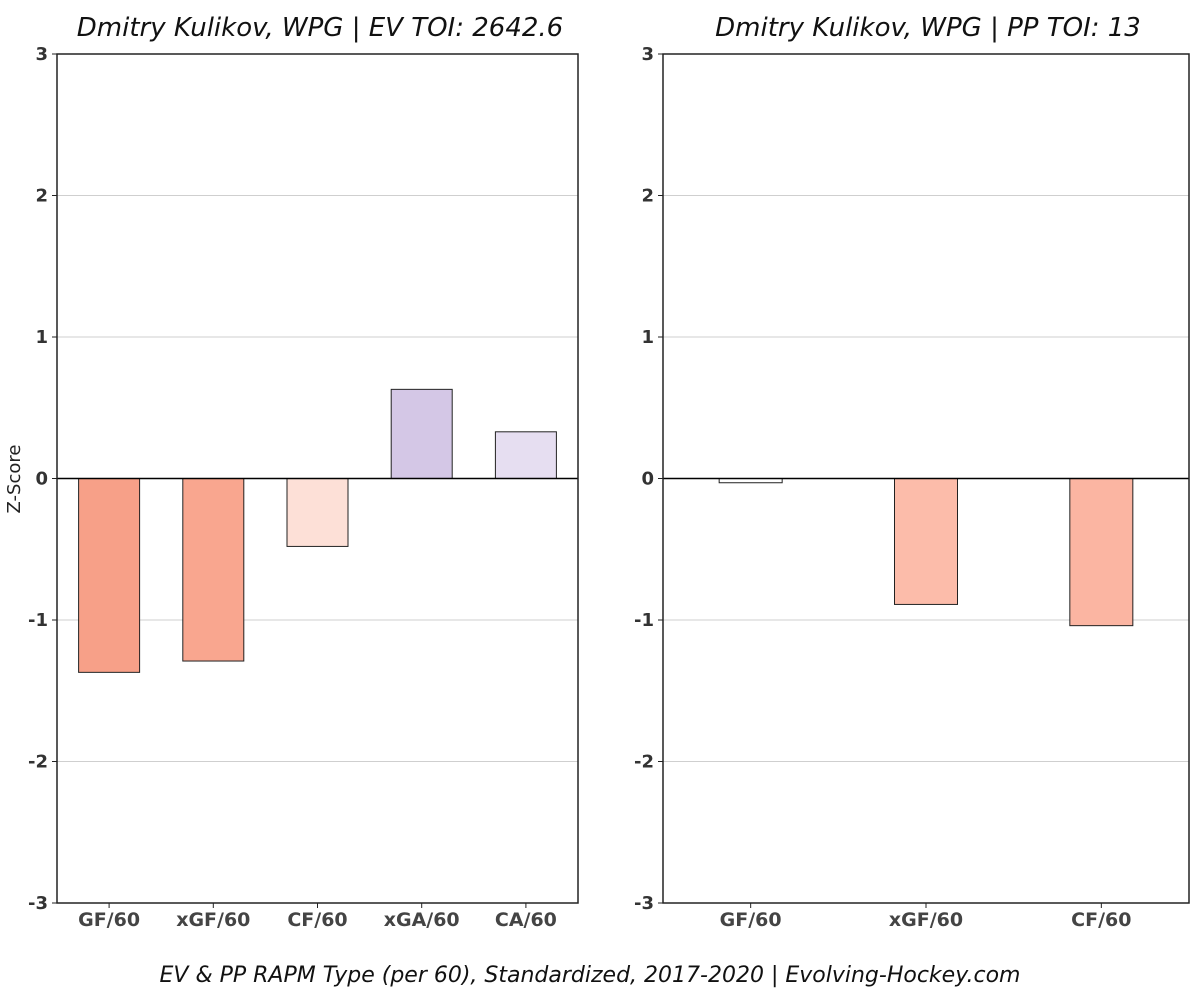 Image resolution: width=1200 pixels, height=1001 pixels. Describe the element at coordinates (526, 920) in the screenshot. I see `x-tick-label: CA/60` at that location.